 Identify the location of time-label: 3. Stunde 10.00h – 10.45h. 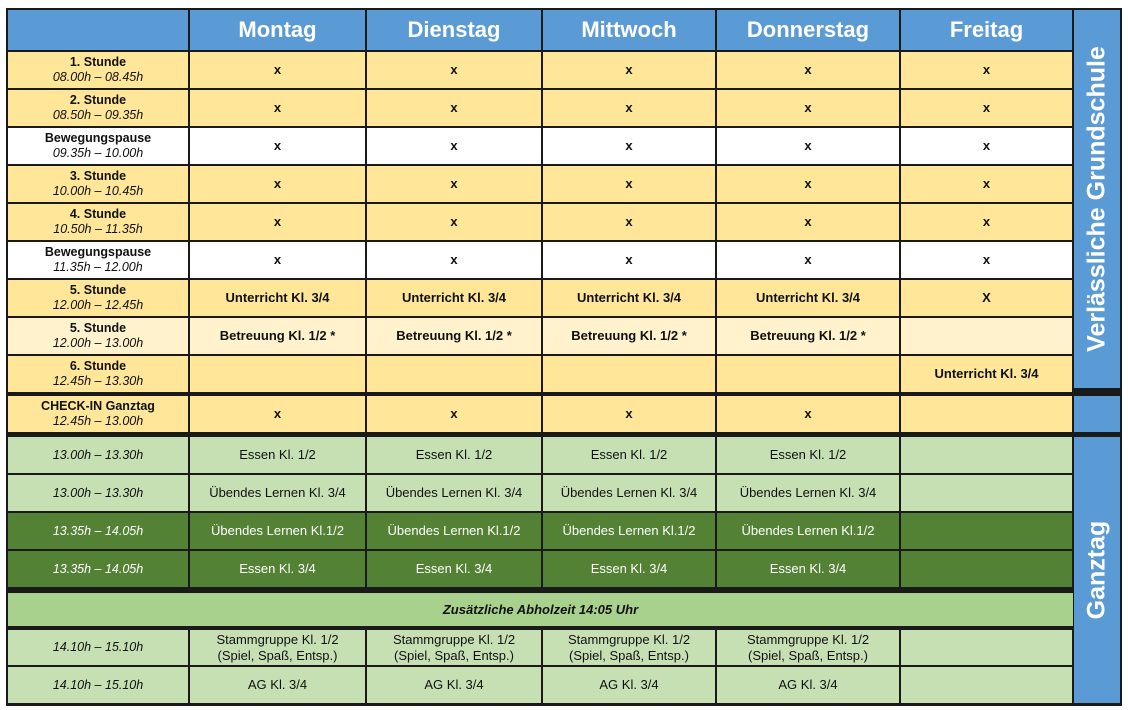
(98, 184).